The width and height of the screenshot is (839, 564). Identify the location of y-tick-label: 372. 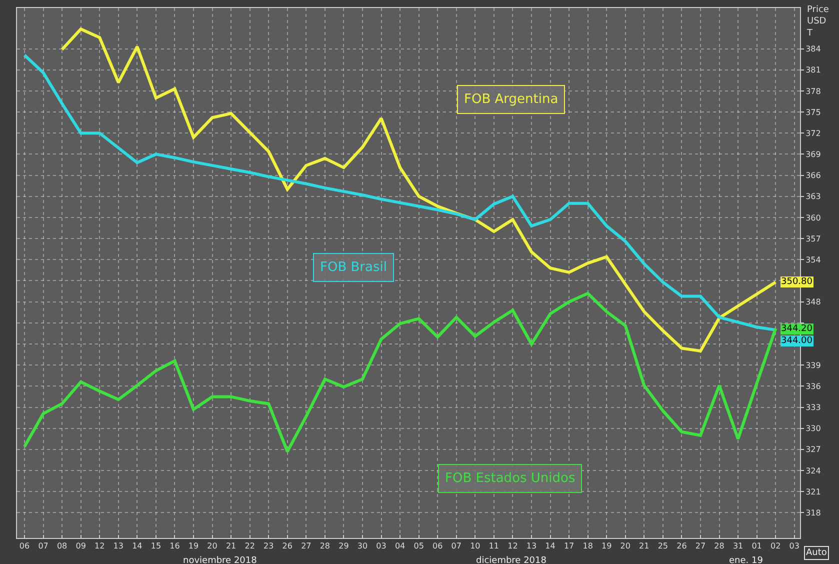
(813, 133).